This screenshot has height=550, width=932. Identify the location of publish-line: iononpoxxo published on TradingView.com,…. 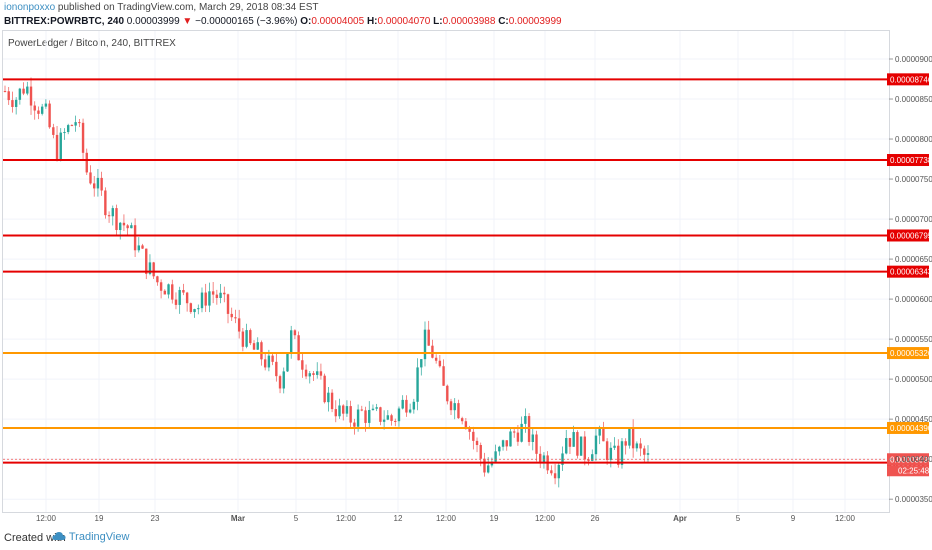
(161, 7).